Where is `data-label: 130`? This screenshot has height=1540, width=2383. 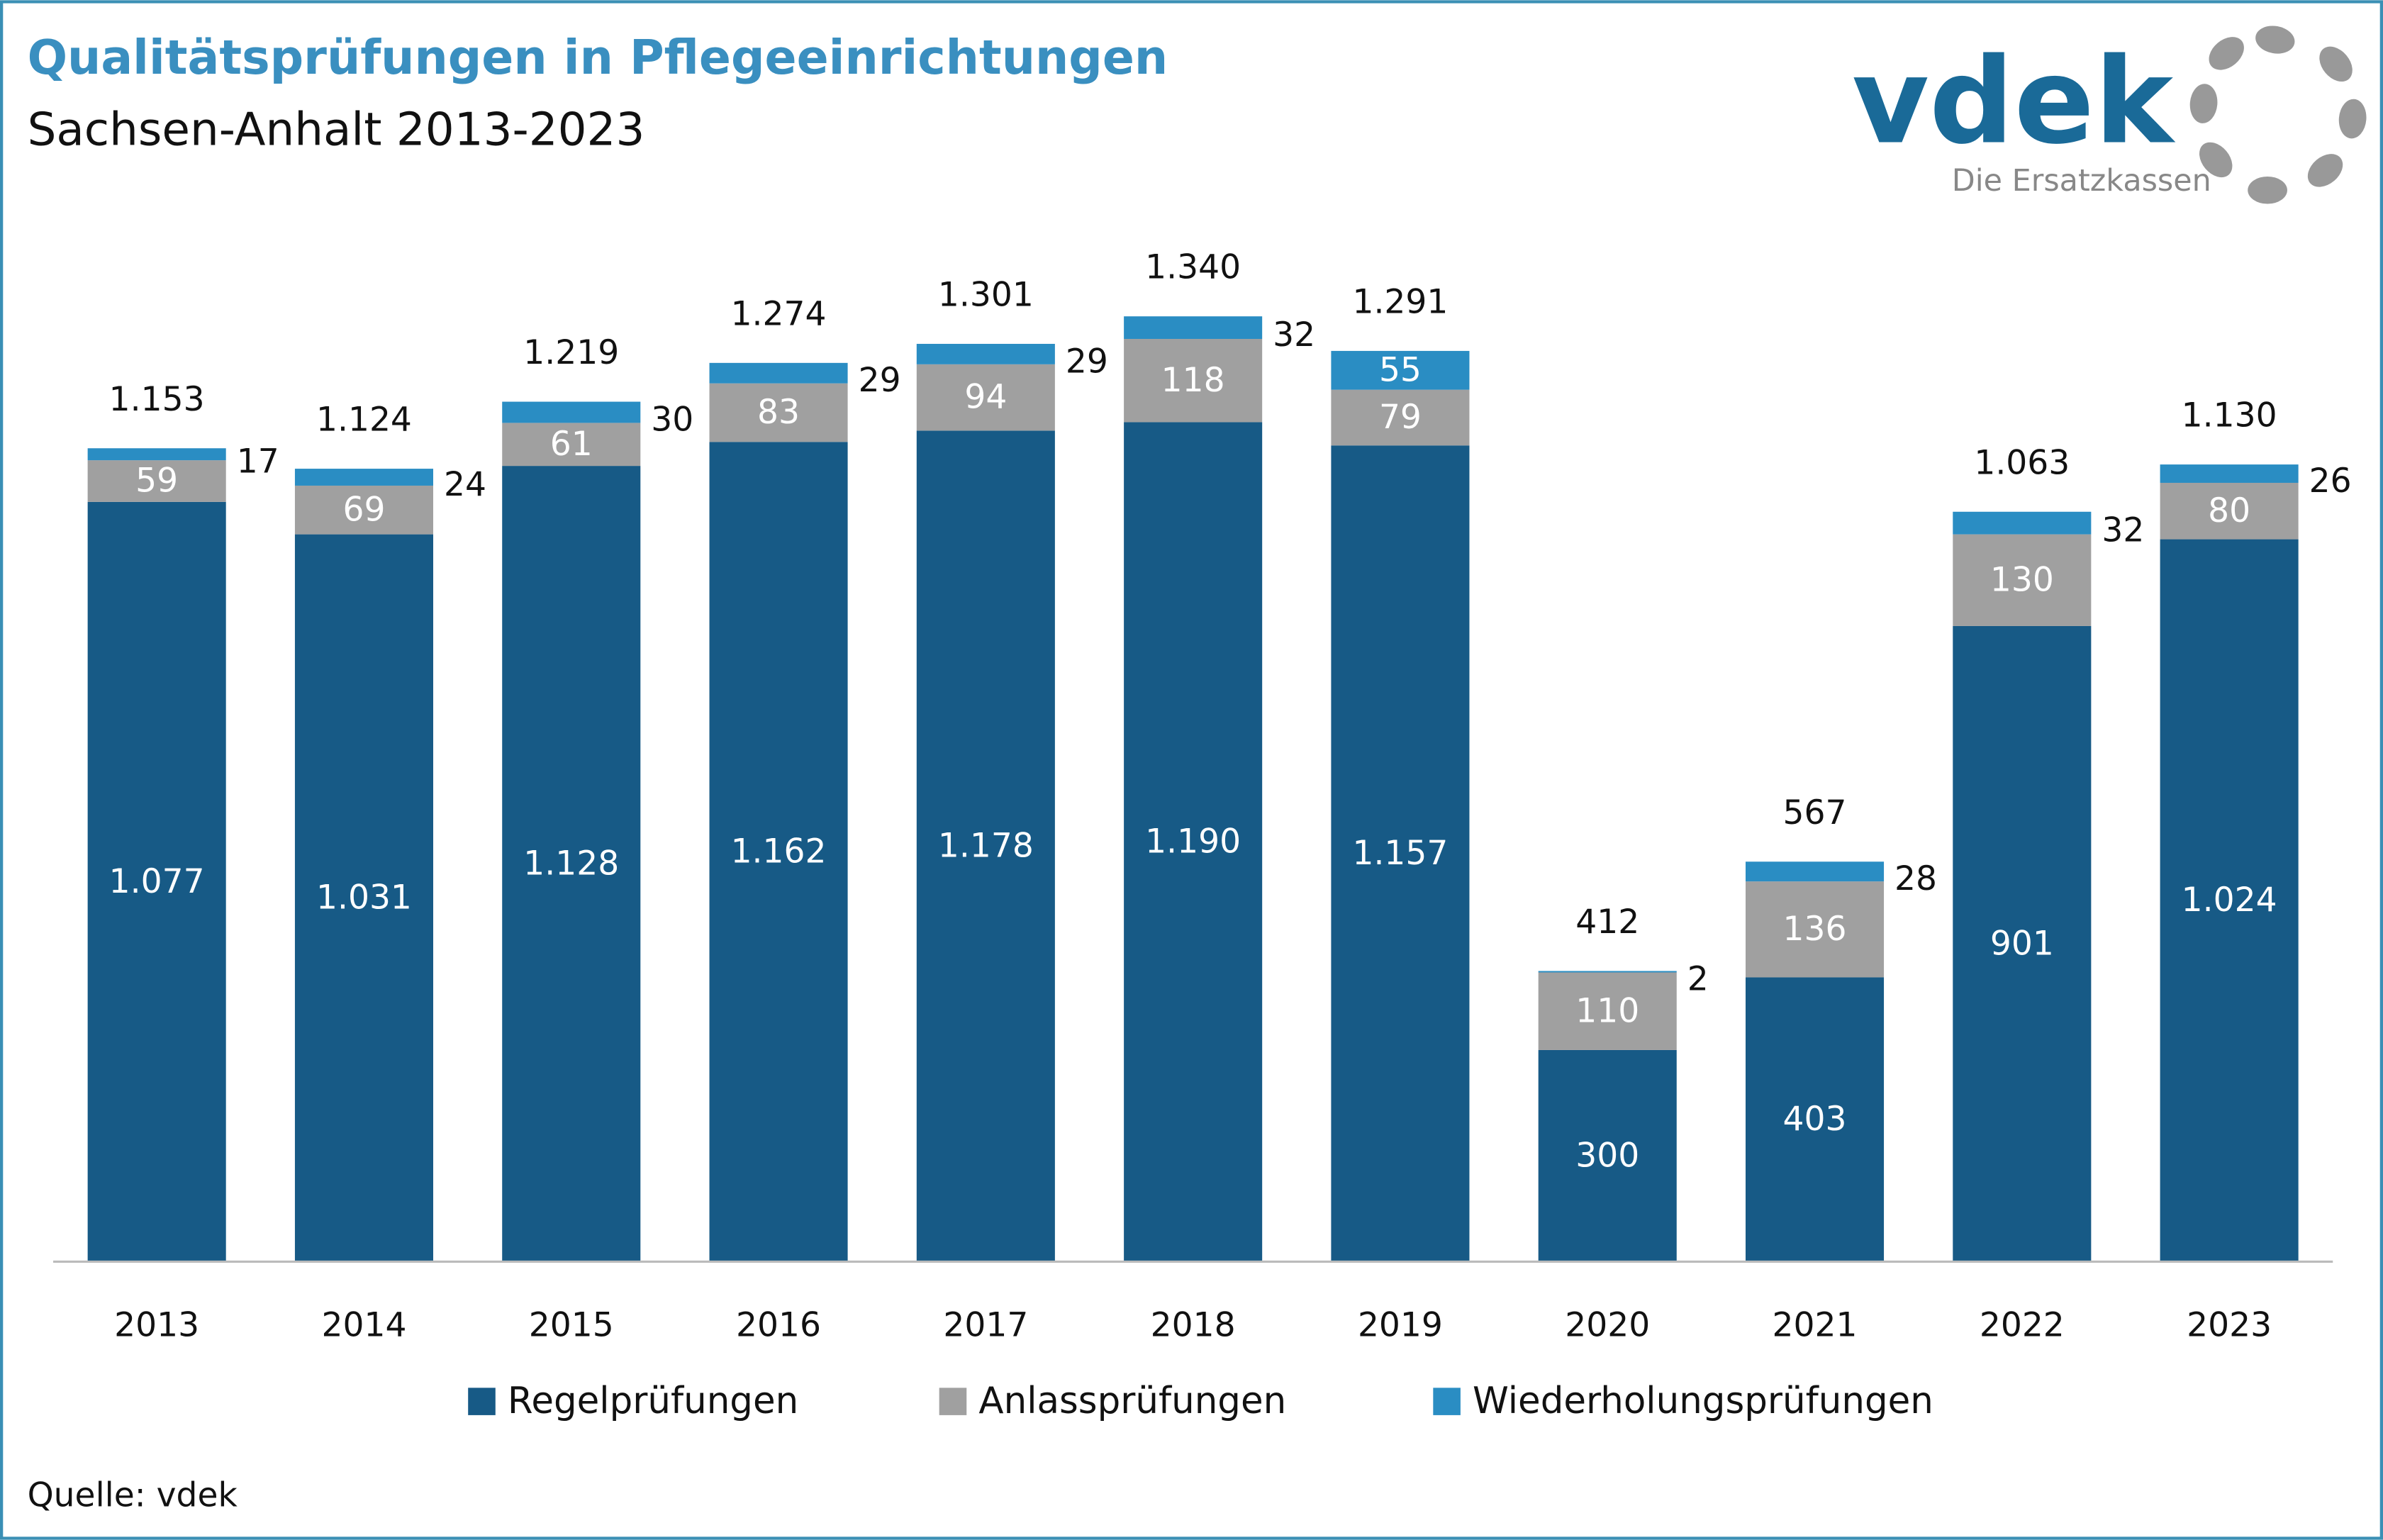
data-label: 130 is located at coordinates (2022, 579).